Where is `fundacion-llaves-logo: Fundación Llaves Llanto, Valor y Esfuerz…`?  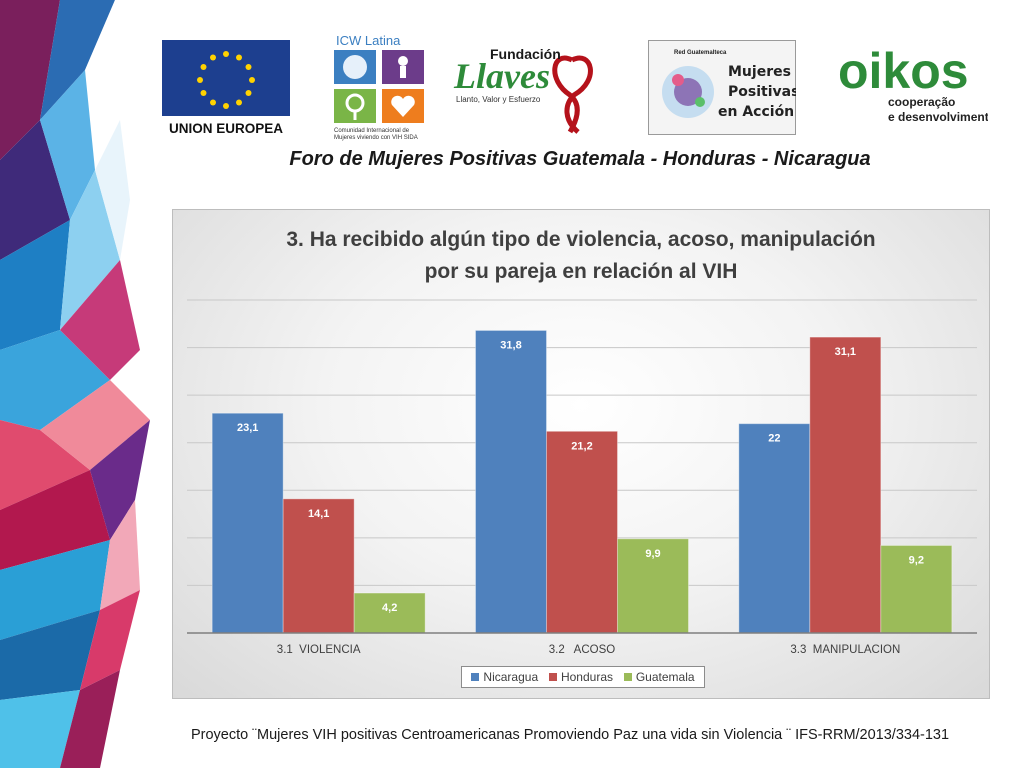
fundacion-llaves-logo: Fundación Llaves Llanto, Valor y Esfuerz… is located at coordinates (523, 90).